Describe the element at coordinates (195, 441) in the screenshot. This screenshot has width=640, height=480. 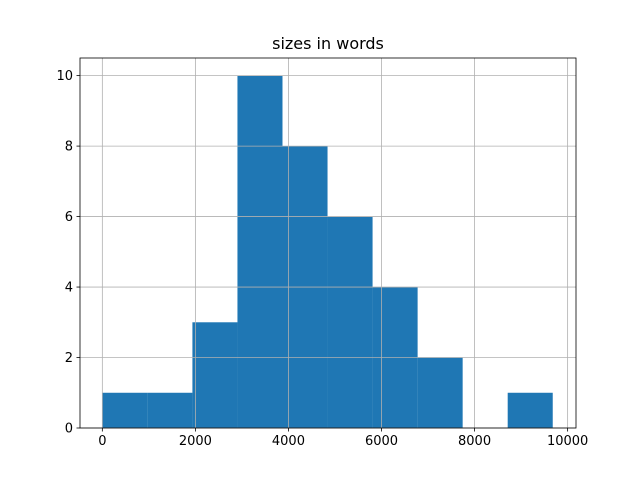
I see `x-tick-label: 2000` at that location.